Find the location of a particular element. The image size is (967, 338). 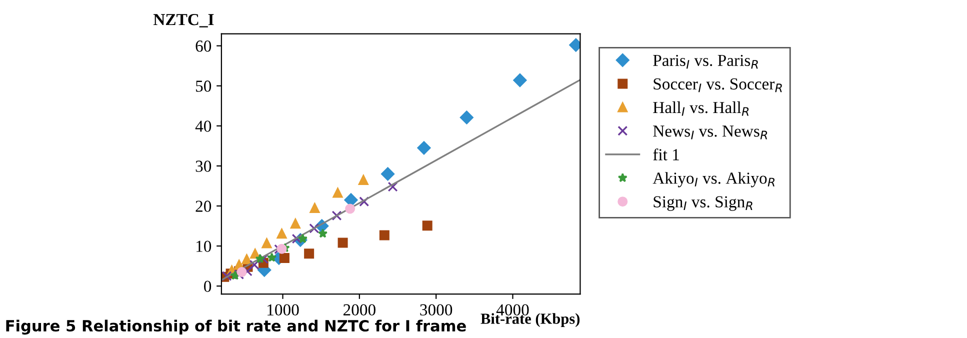

y-tick-label: 10 is located at coordinates (204, 246).